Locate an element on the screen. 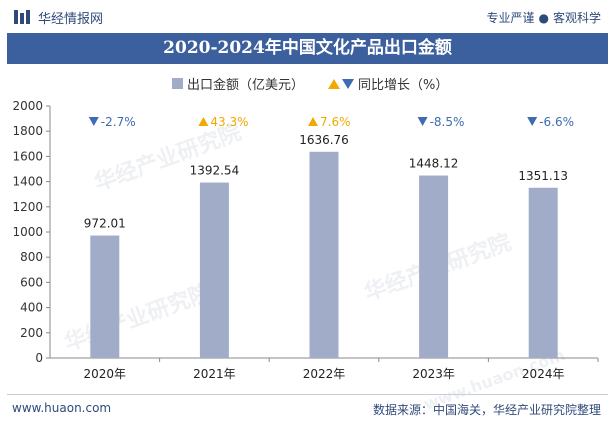 The image size is (615, 427). chart-title: 2020-2024年中国文化产品出口金额 is located at coordinates (307, 48).